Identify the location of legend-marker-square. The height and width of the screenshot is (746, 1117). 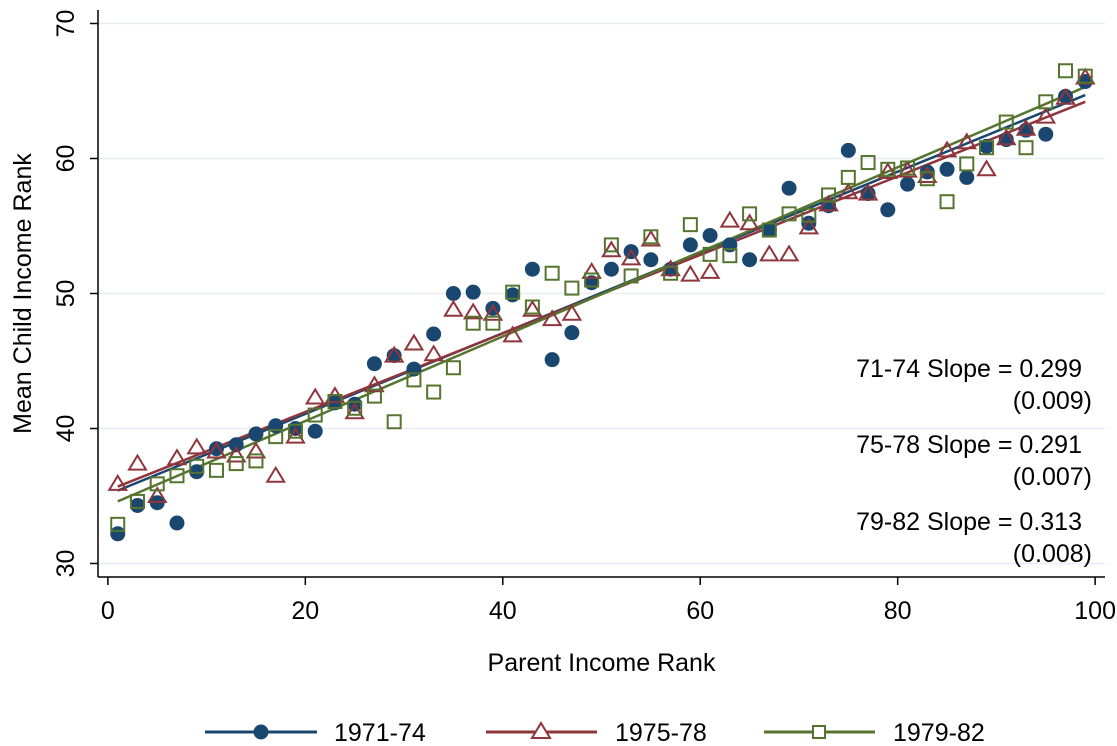
(819, 732).